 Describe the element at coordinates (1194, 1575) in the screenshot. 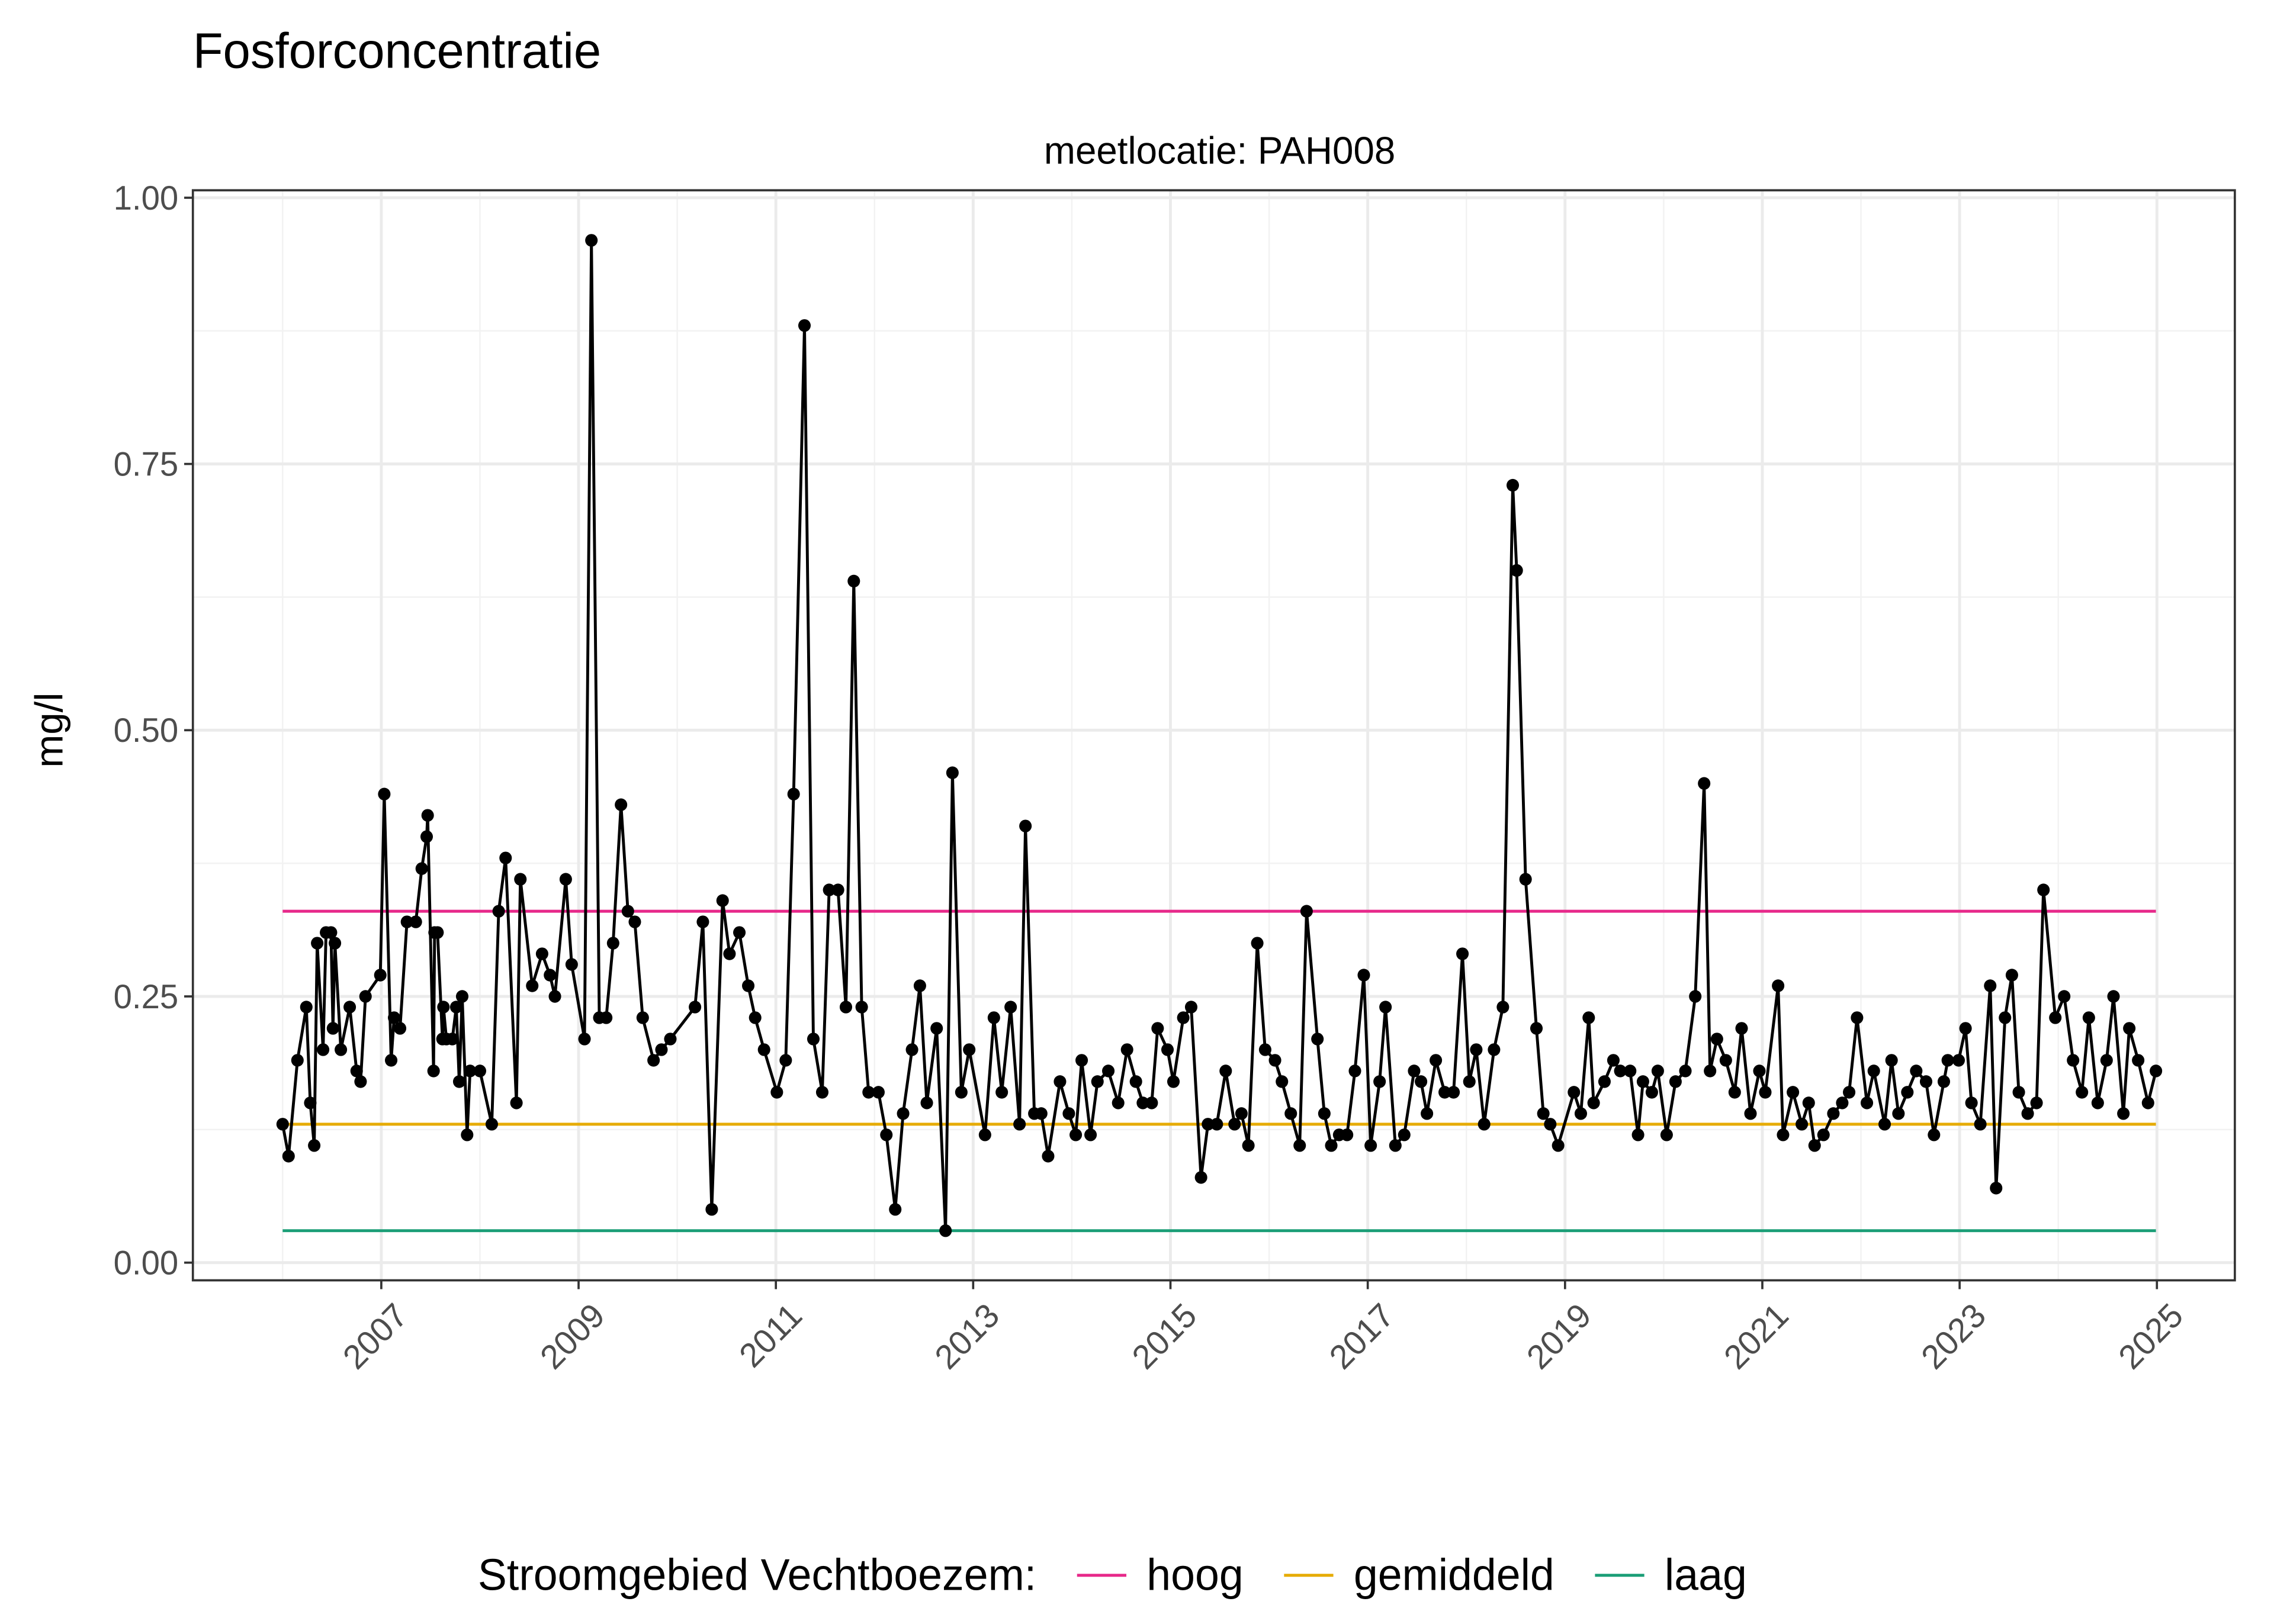

I see `legend-label: hoog` at that location.